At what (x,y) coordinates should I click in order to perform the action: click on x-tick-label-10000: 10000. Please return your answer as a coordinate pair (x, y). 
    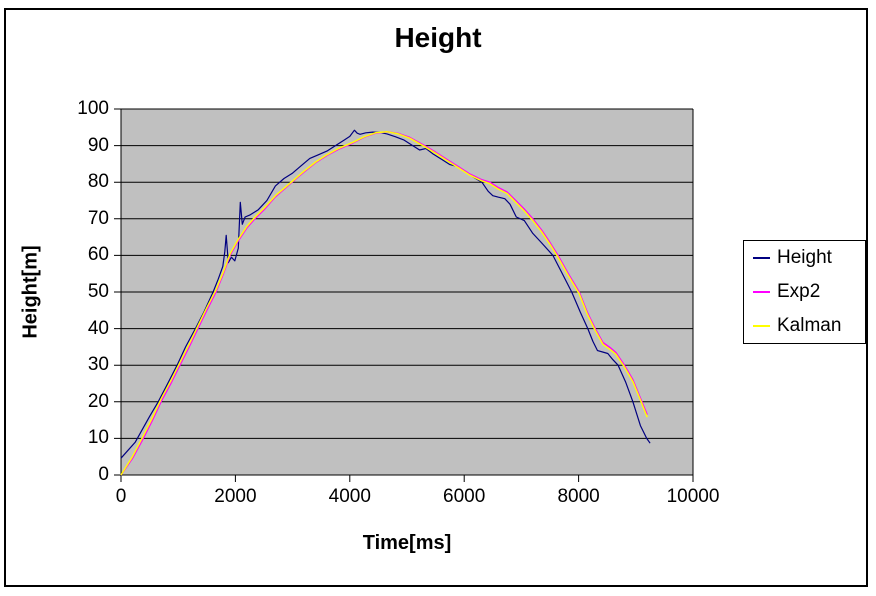
    Looking at the image, I should click on (693, 496).